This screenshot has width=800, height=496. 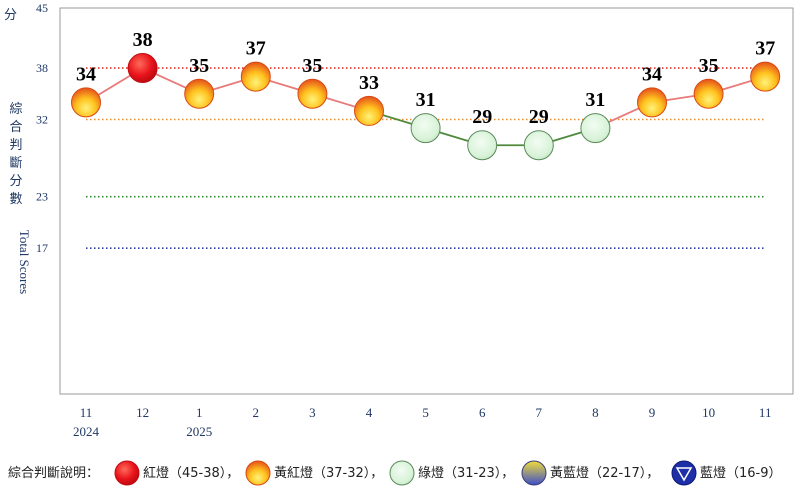 I want to click on y-tick-label: 45, so click(x=42, y=8).